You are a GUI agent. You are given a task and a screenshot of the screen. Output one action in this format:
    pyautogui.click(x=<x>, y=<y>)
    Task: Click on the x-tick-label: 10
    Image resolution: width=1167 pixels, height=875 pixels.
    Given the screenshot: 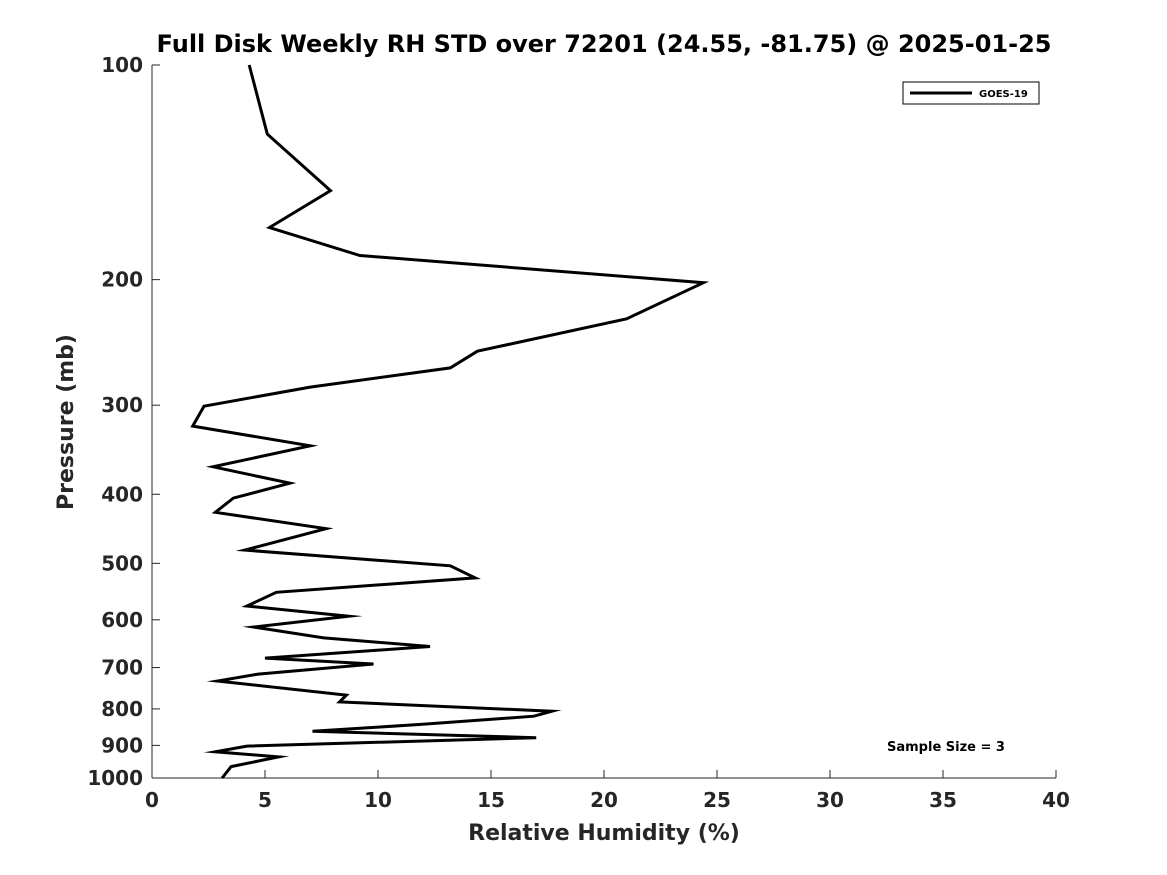 What is the action you would take?
    pyautogui.click(x=378, y=800)
    